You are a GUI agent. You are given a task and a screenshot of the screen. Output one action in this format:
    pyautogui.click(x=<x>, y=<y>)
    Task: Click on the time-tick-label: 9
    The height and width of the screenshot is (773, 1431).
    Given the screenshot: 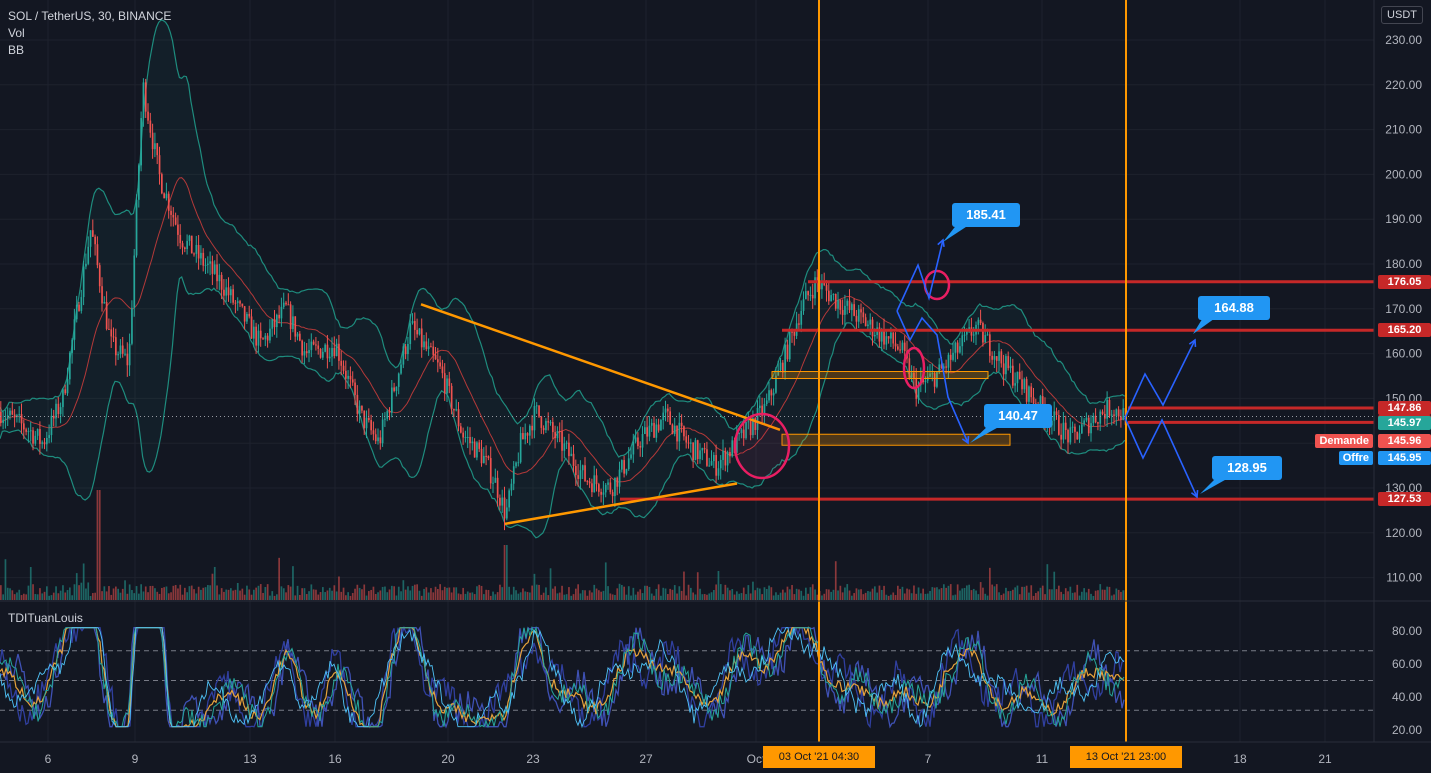 What is the action you would take?
    pyautogui.click(x=135, y=759)
    